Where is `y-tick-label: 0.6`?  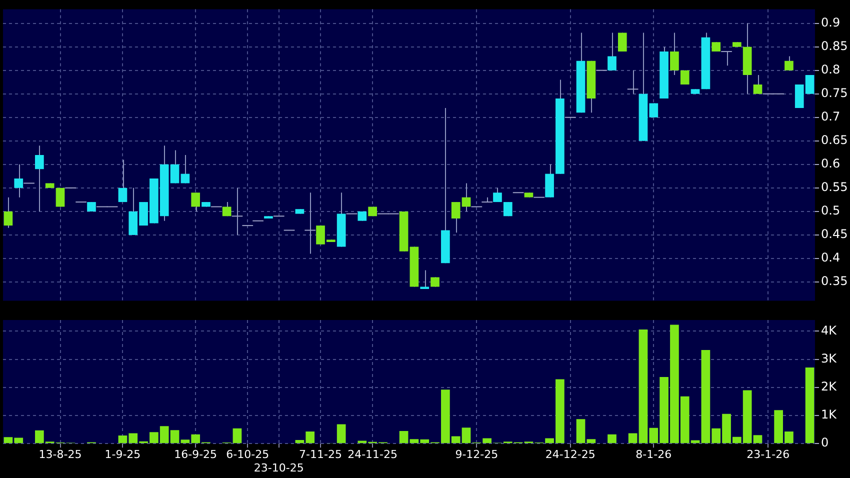 y-tick-label: 0.6 is located at coordinates (830, 163).